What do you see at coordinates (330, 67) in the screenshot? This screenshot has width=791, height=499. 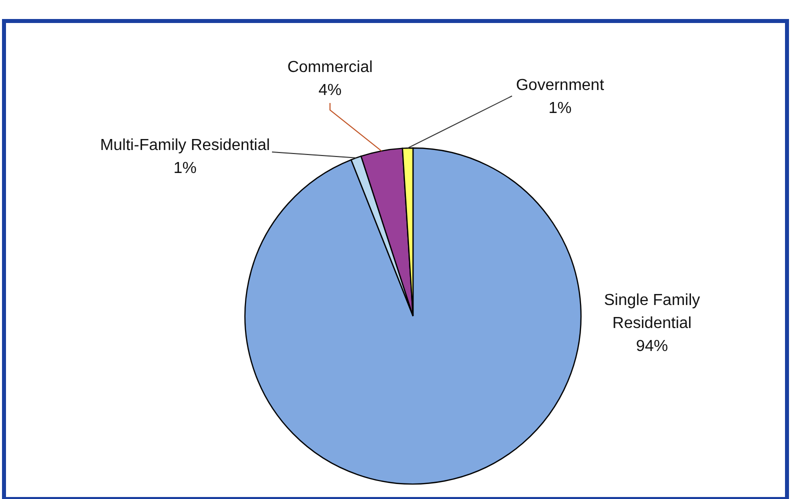 I see `slice-label: Commercial` at bounding box center [330, 67].